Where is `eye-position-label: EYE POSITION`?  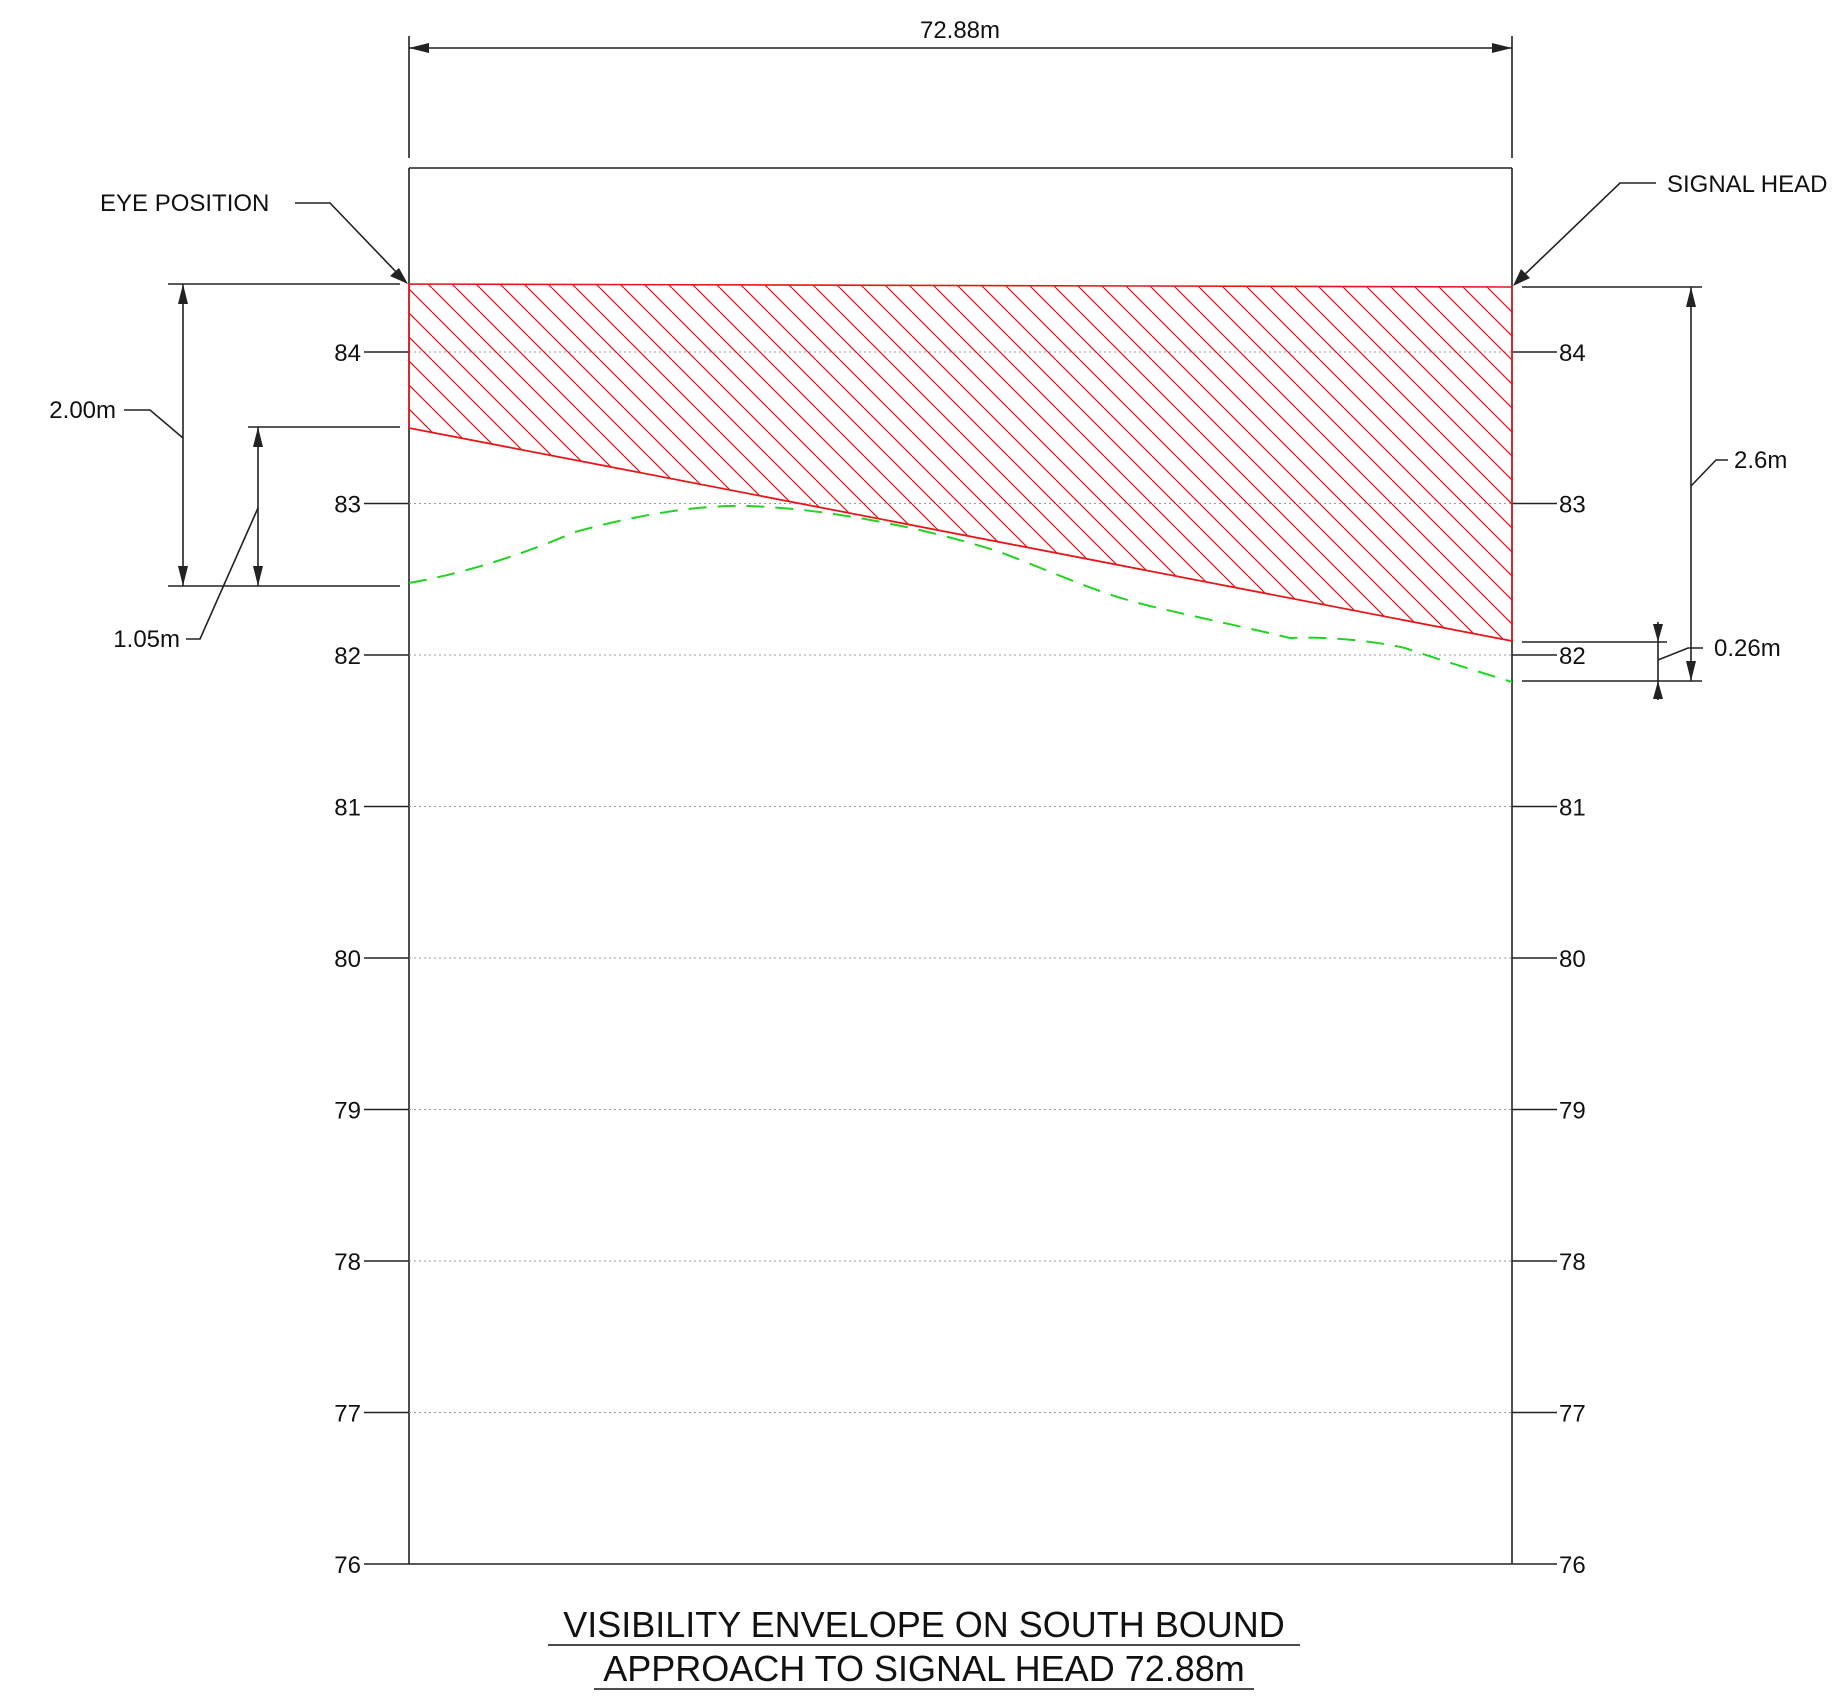
eye-position-label: EYE POSITION is located at coordinates (184, 203).